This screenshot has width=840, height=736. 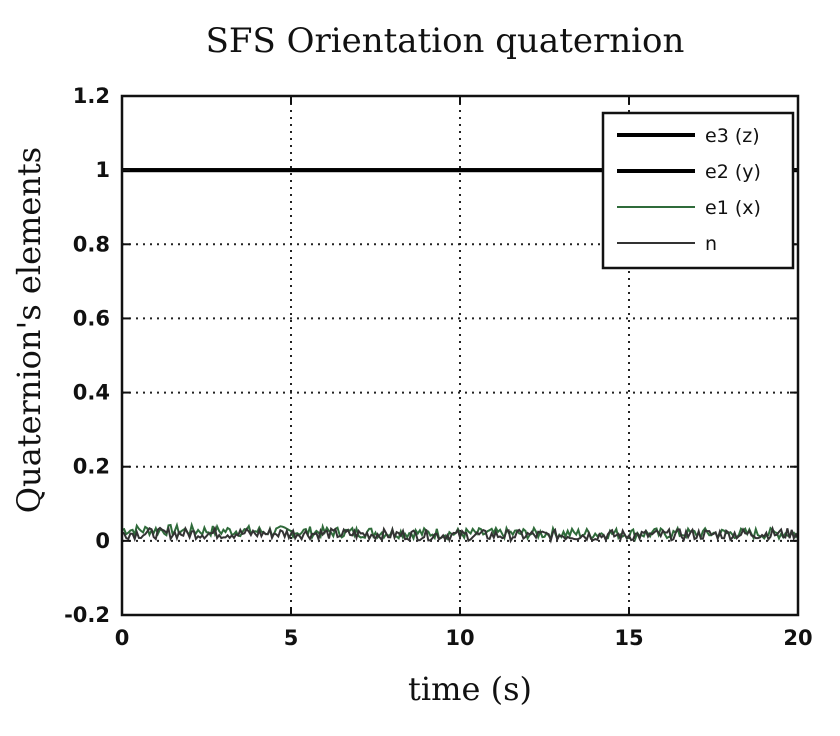 What do you see at coordinates (91, 393) in the screenshot?
I see `y-tick-label: 0.4` at bounding box center [91, 393].